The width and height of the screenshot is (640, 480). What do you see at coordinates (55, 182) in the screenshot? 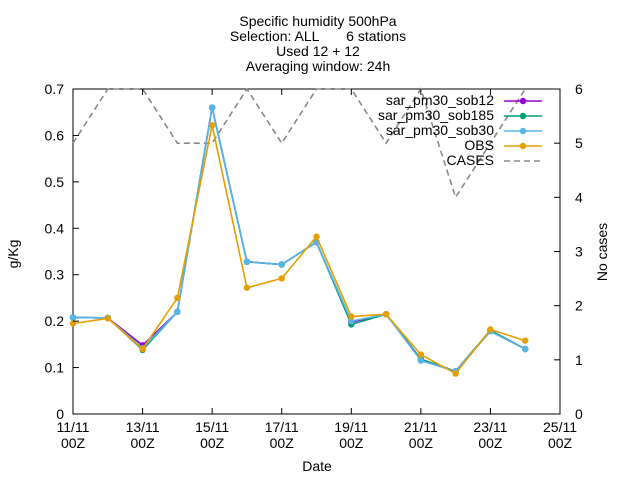
I see `y-tick-label: 0.5` at bounding box center [55, 182].